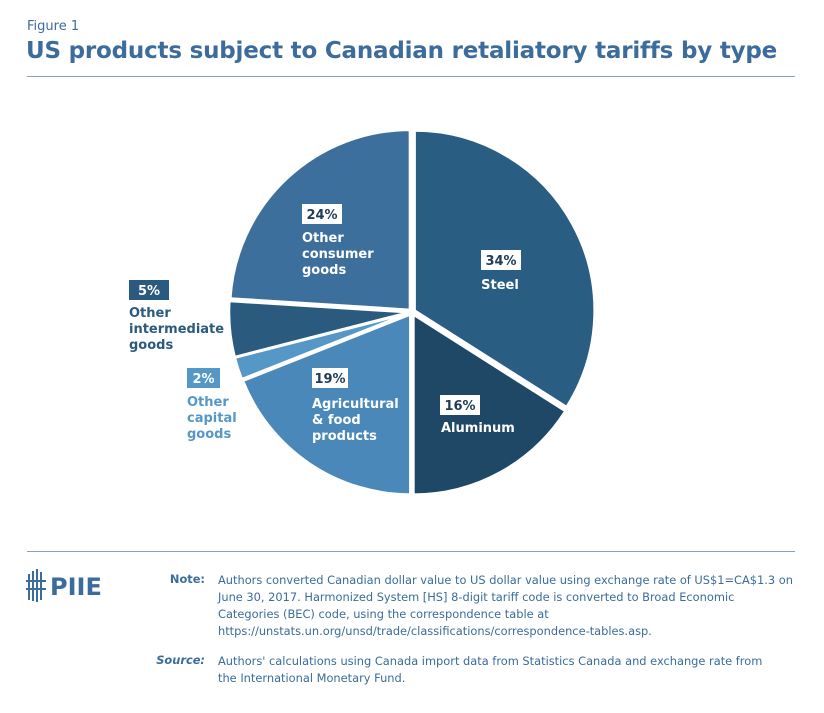 Image resolution: width=824 pixels, height=713 pixels. What do you see at coordinates (478, 428) in the screenshot?
I see `category-label: Aluminum` at bounding box center [478, 428].